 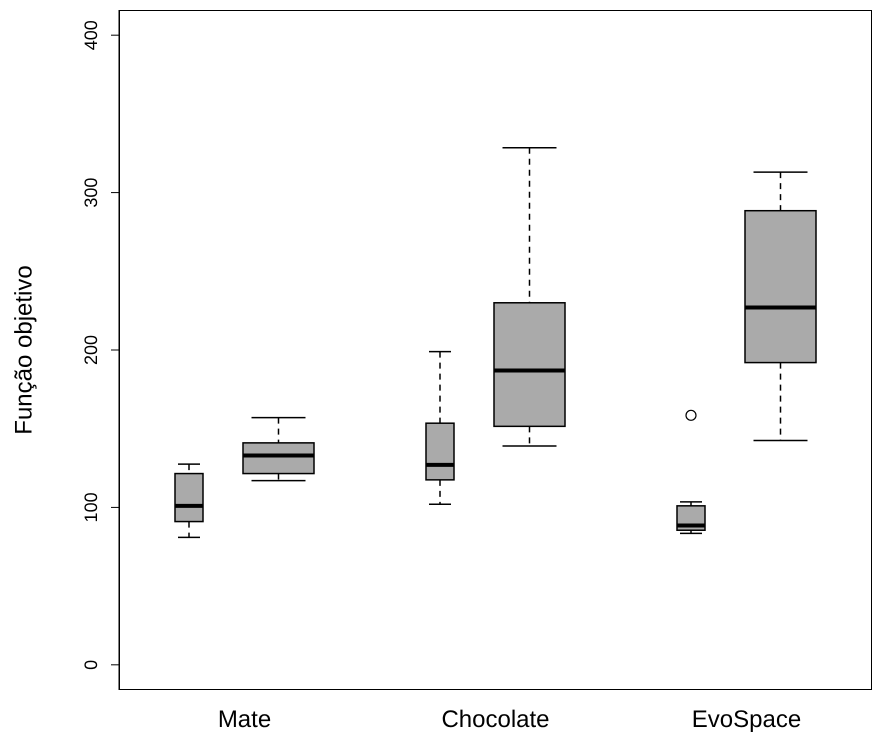 What do you see at coordinates (91, 193) in the screenshot?
I see `y-tick-label: 300` at bounding box center [91, 193].